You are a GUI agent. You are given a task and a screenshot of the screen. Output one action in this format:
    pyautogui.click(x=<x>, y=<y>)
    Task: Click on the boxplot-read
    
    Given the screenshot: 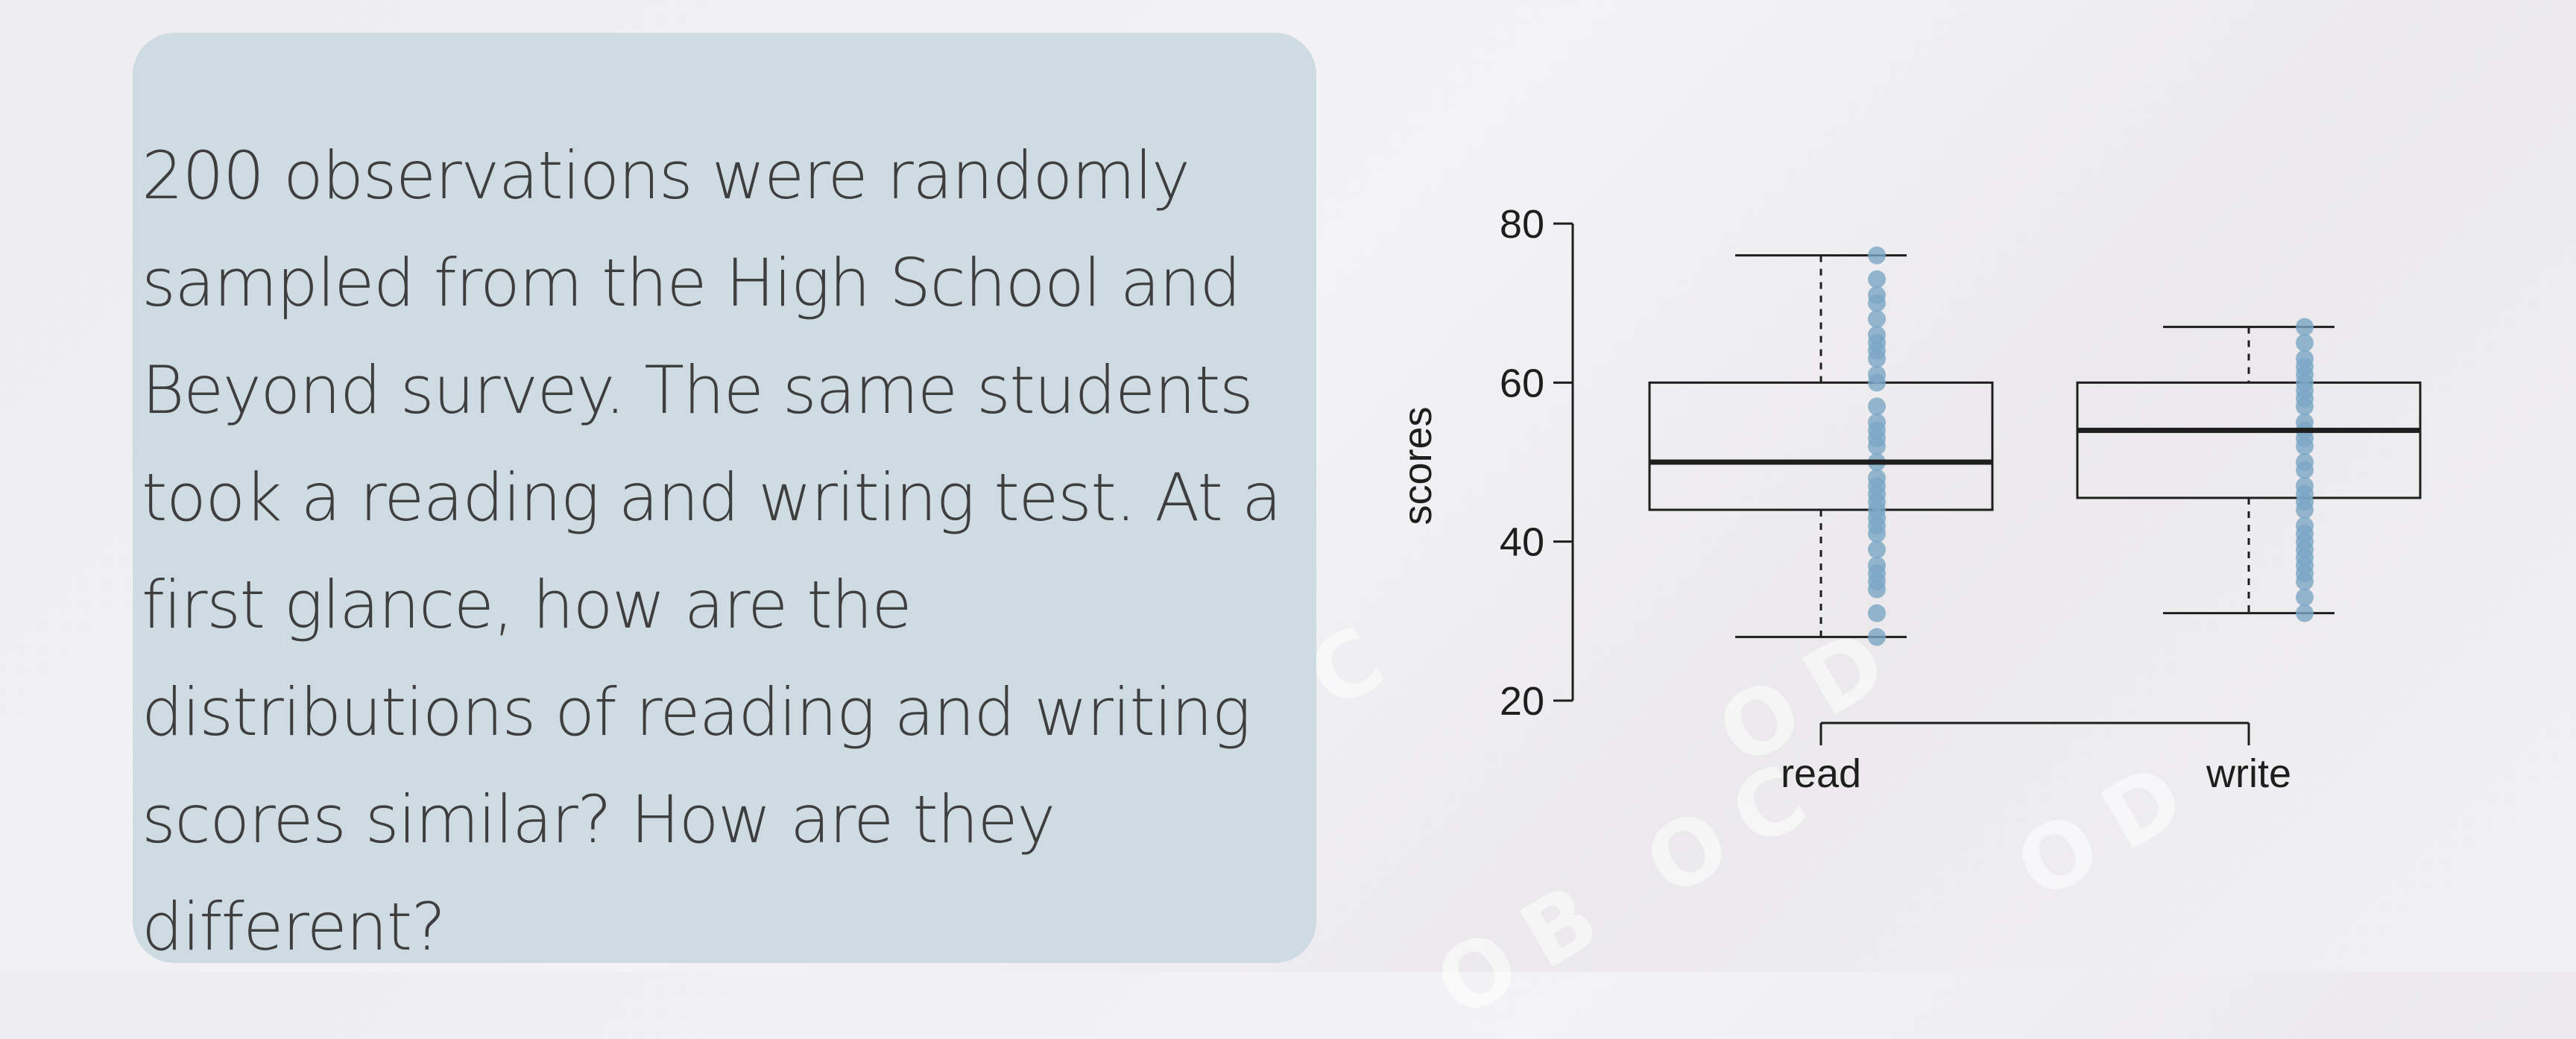 What is the action you would take?
    pyautogui.click(x=1821, y=446)
    